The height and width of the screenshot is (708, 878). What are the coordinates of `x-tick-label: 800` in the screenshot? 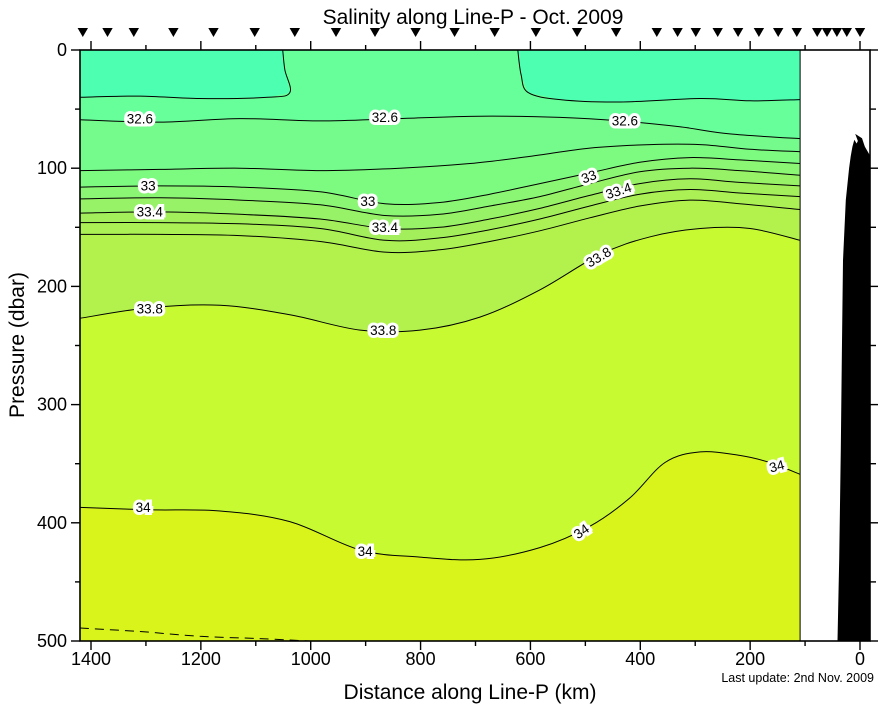 It's located at (421, 659).